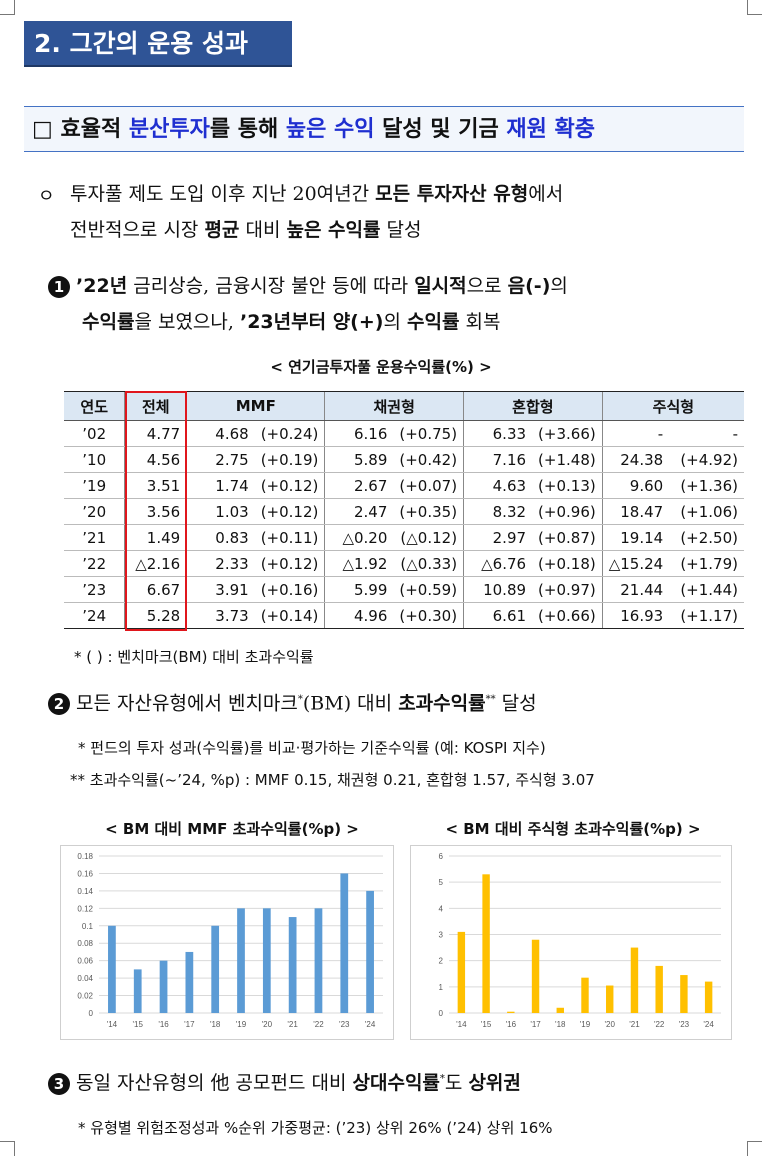 The image size is (762, 1156). What do you see at coordinates (85, 978) in the screenshot?
I see `y-tick-label: 0.04` at bounding box center [85, 978].